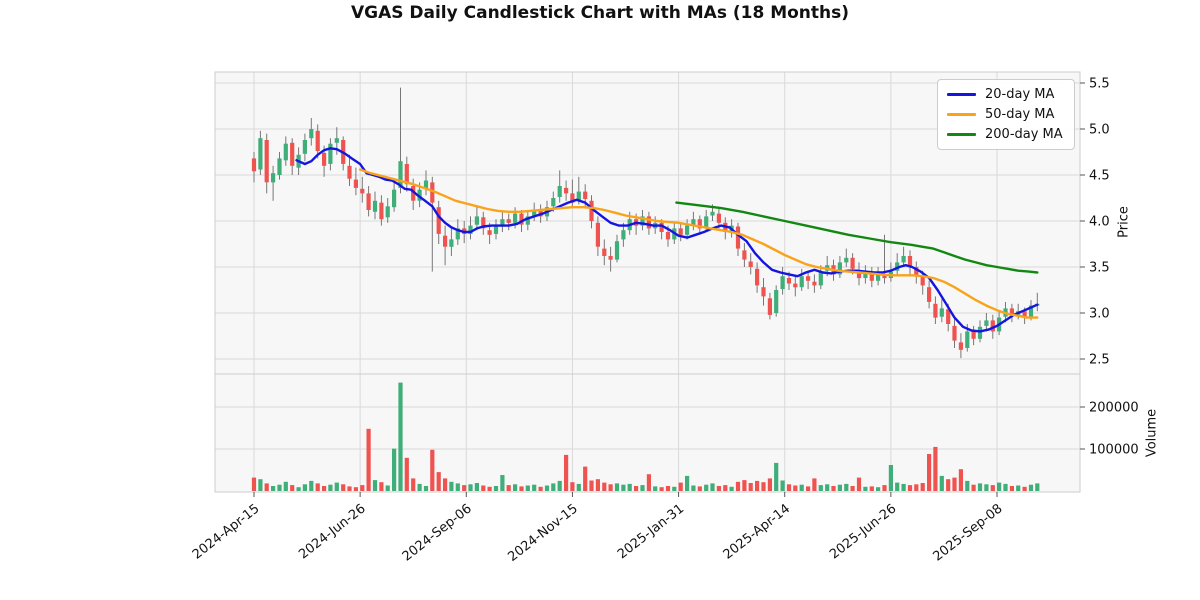 The height and width of the screenshot is (600, 1200). I want to click on ma50-line-swatch, so click(961, 114).